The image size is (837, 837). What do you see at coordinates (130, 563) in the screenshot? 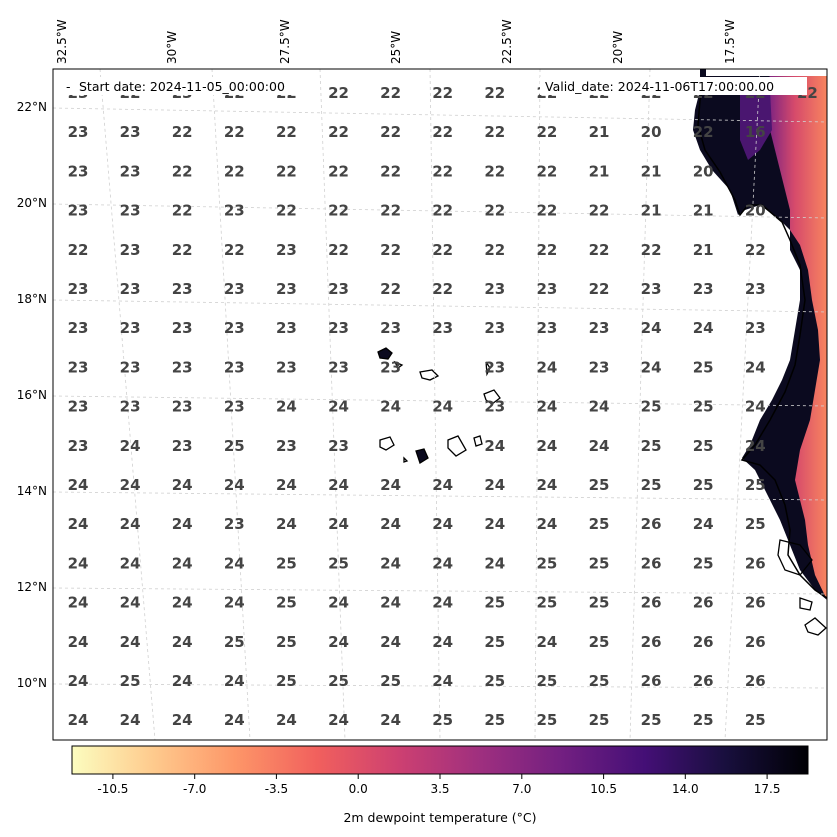
I see `grid-value-r12-c1: 24` at bounding box center [130, 563].